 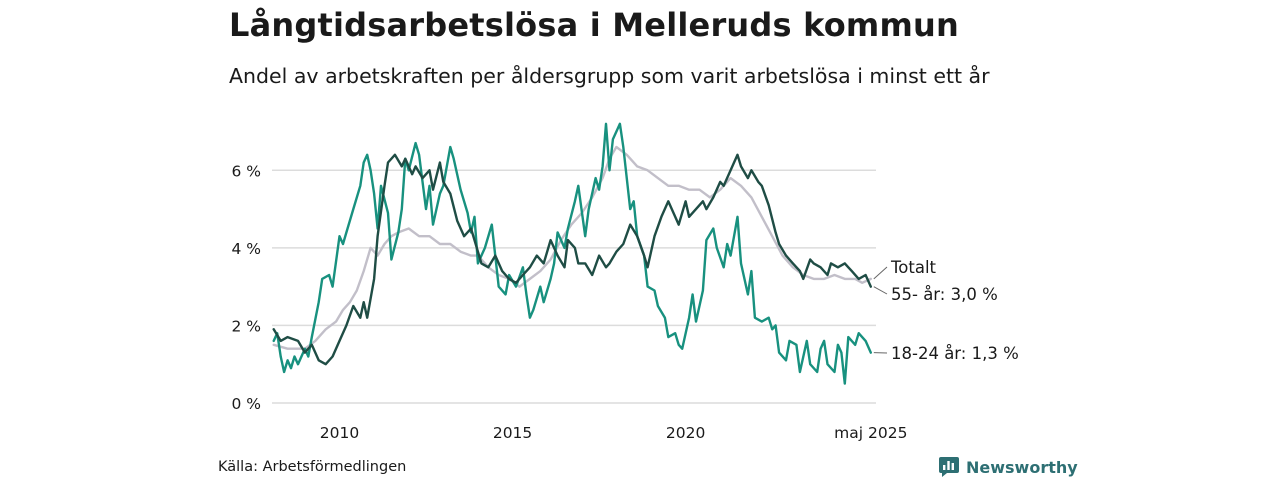 What do you see at coordinates (944, 294) in the screenshot?
I see `end-label-age55: 55- år: 3,0 %` at bounding box center [944, 294].